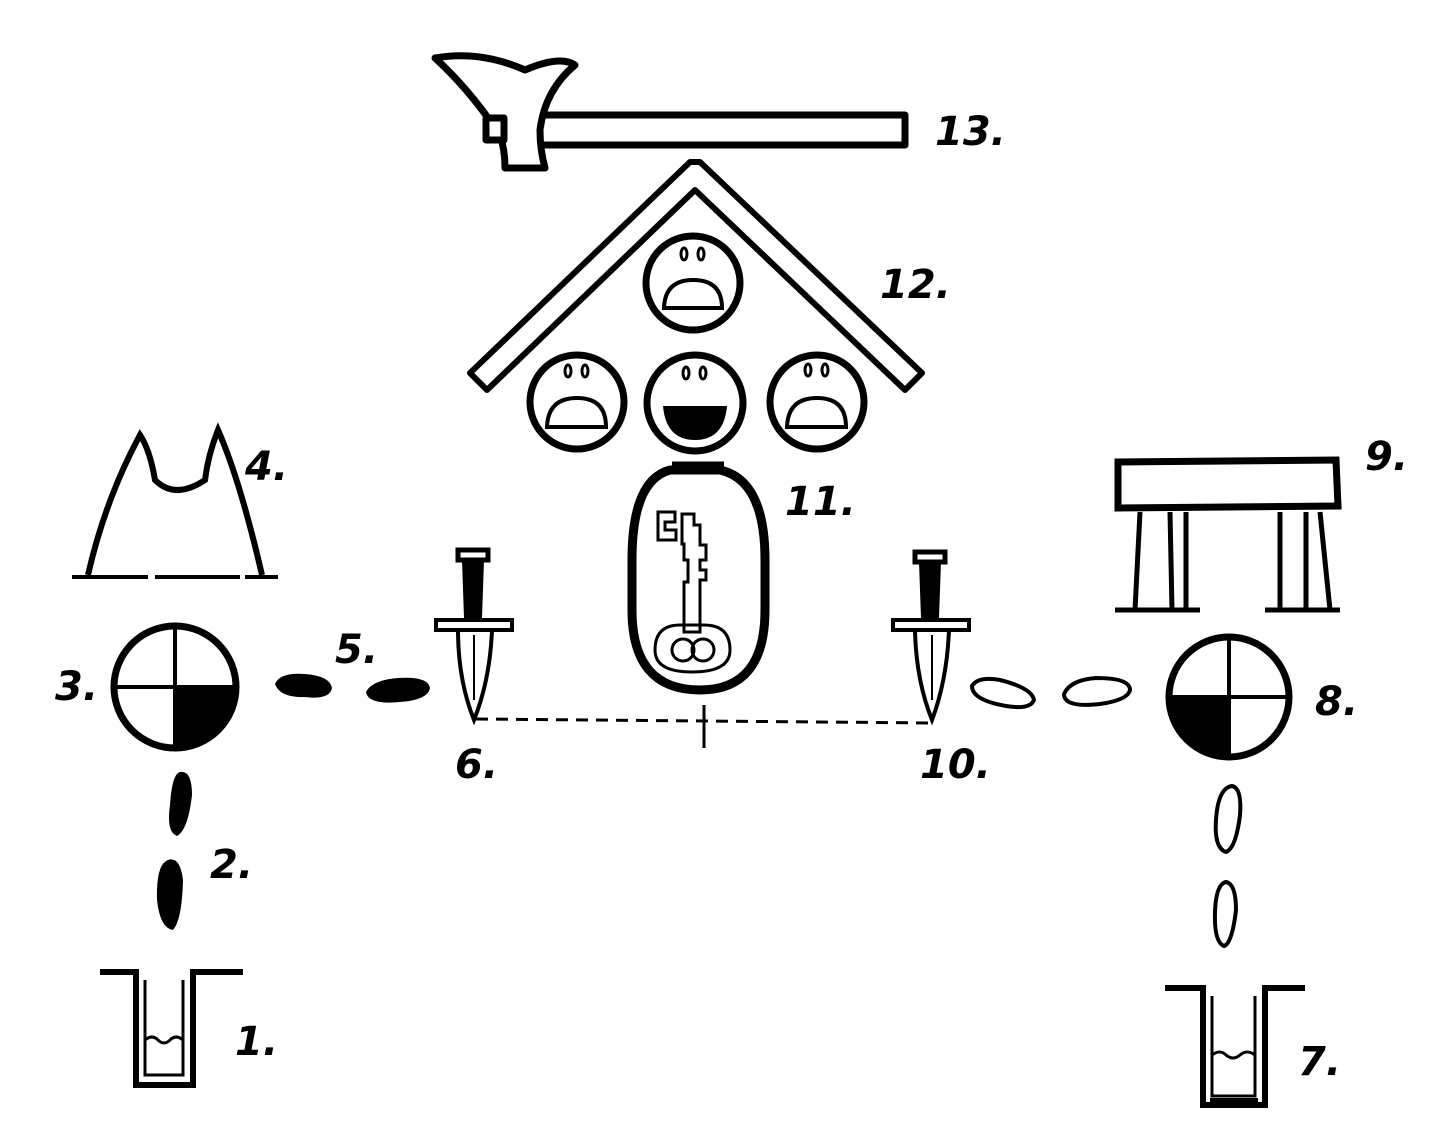  Describe the element at coordinates (670, 112) in the screenshot. I see `axe-icon` at that location.